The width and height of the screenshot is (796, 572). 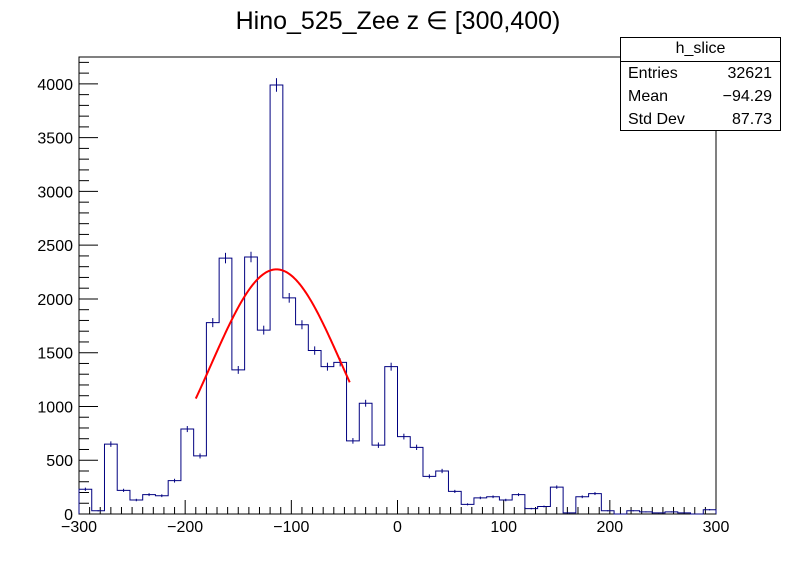 I want to click on y-tick-label: 1500, so click(x=55, y=354).